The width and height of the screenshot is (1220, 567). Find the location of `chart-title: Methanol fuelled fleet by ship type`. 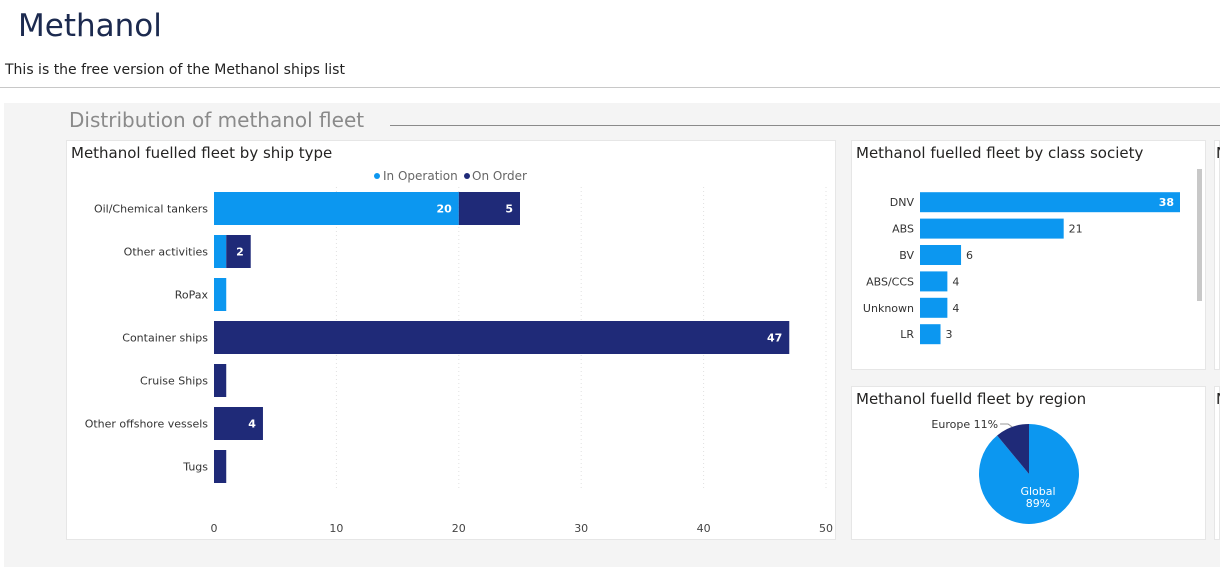

chart-title: Methanol fuelled fleet by ship type is located at coordinates (202, 153).